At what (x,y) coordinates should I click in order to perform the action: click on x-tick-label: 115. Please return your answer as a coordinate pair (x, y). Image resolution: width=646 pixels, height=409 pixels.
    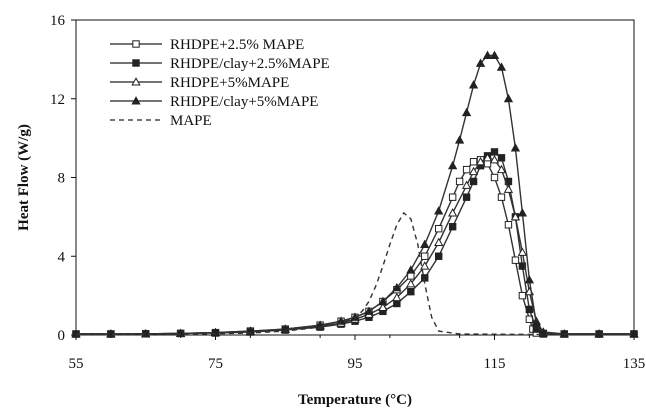
    Looking at the image, I should click on (495, 364).